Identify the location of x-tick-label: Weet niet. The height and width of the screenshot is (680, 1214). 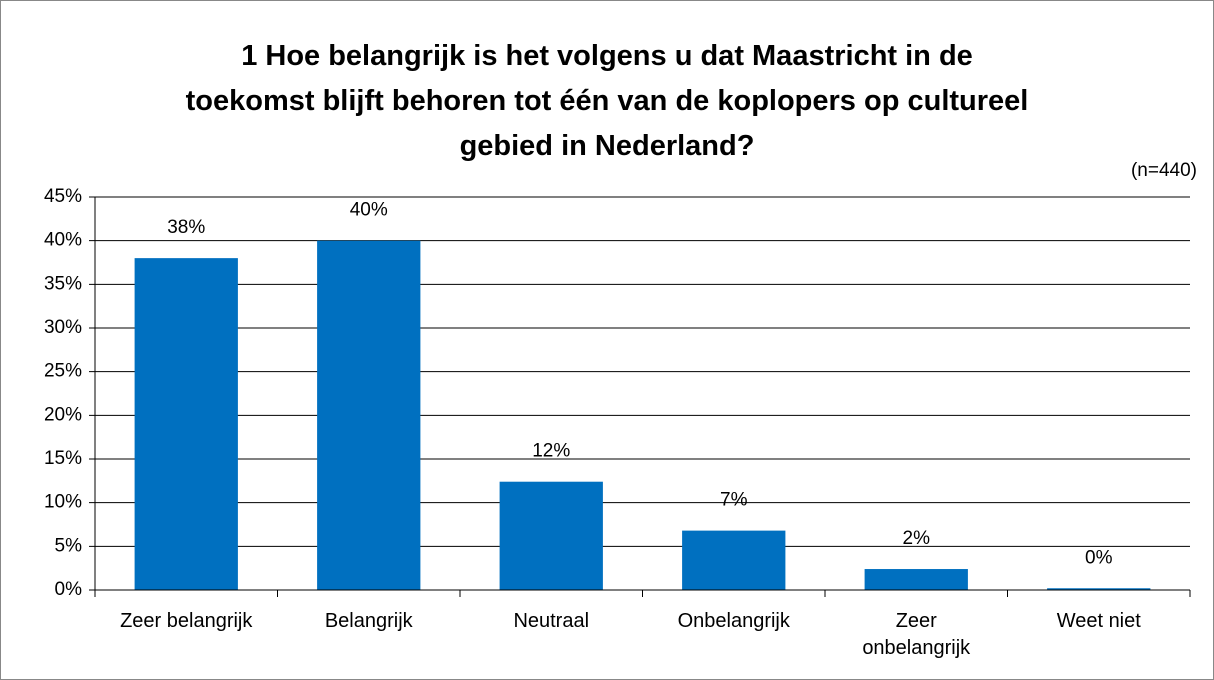
(1098, 621).